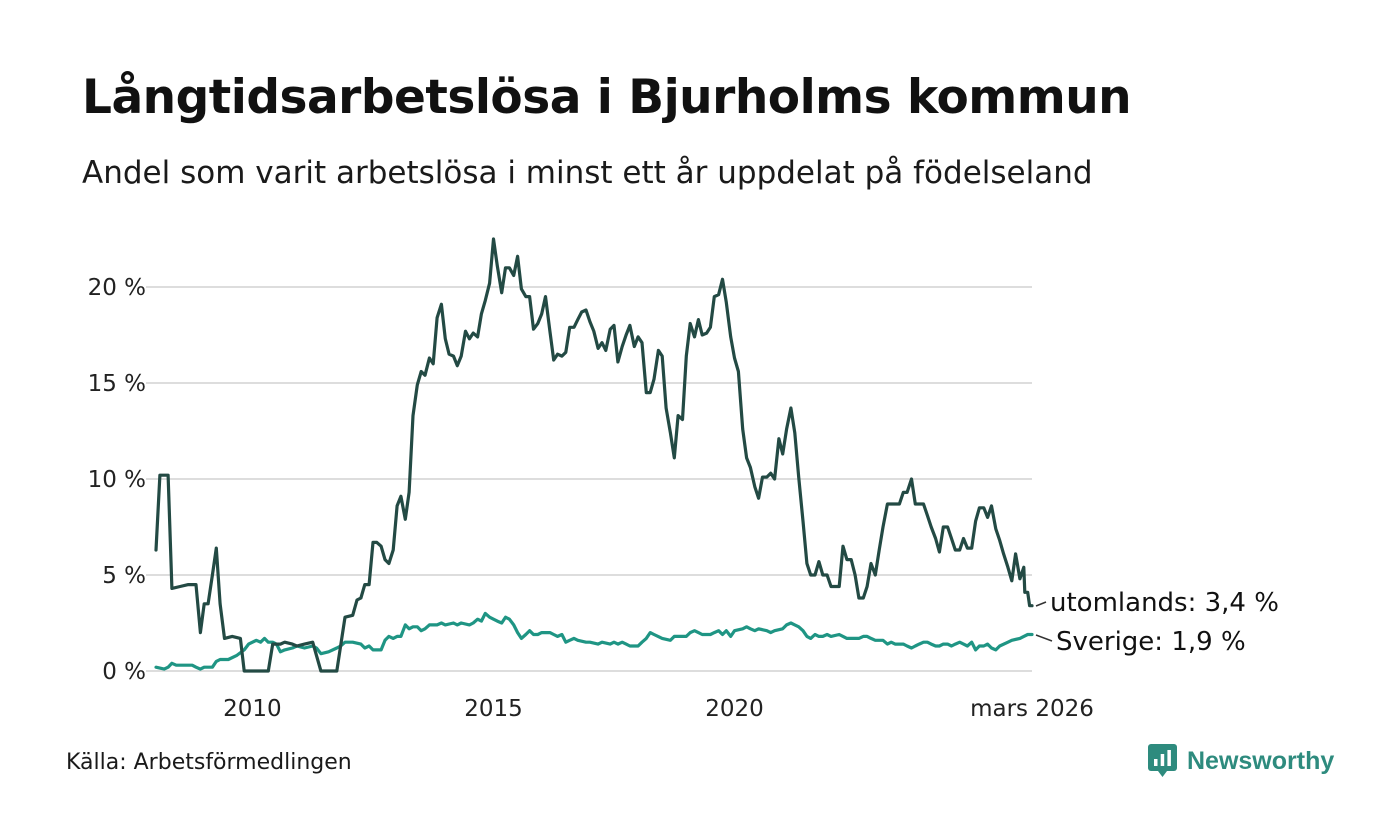  What do you see at coordinates (1157, 622) in the screenshot?
I see `end-labels: utomlands: 3,4 % Sverige: 1,9 %` at bounding box center [1157, 622].